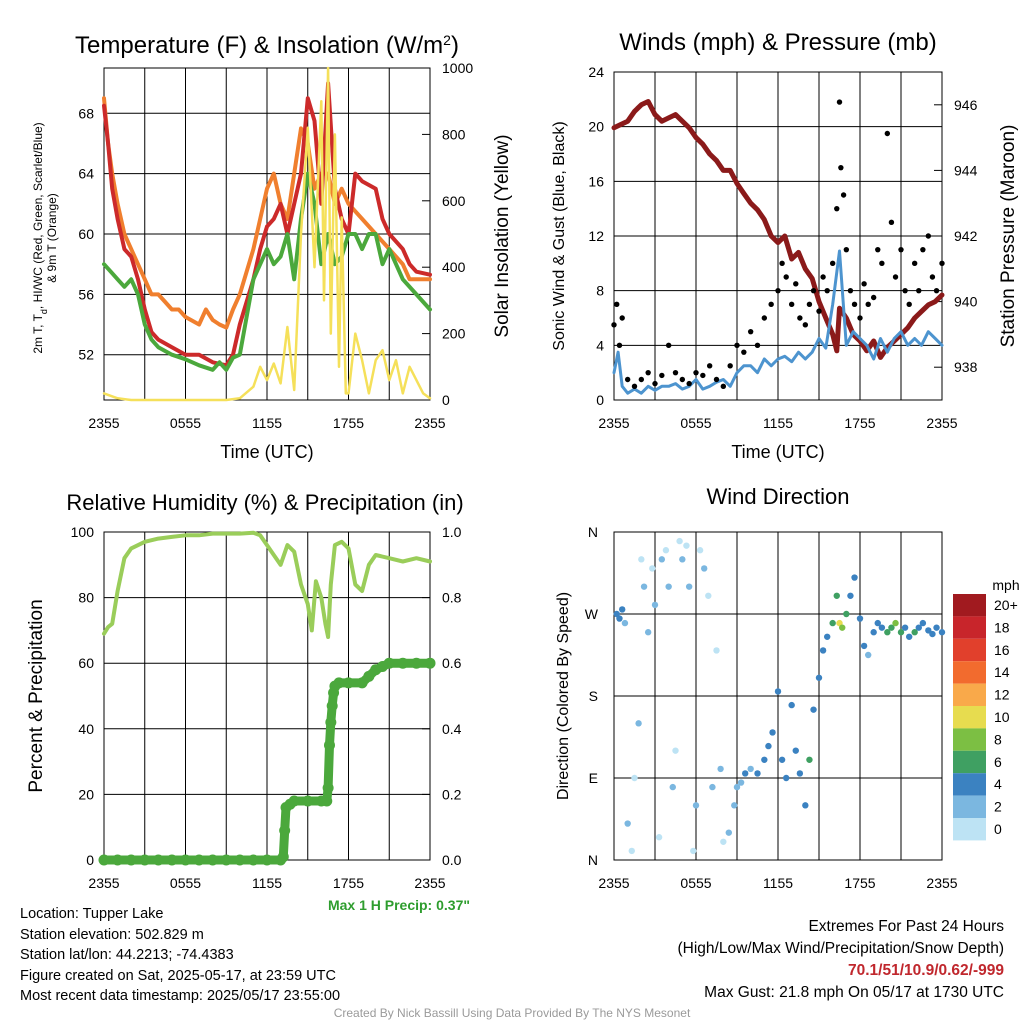 This screenshot has height=1024, width=1024. I want to click on temp-y-right-tick-label: 200, so click(454, 334).